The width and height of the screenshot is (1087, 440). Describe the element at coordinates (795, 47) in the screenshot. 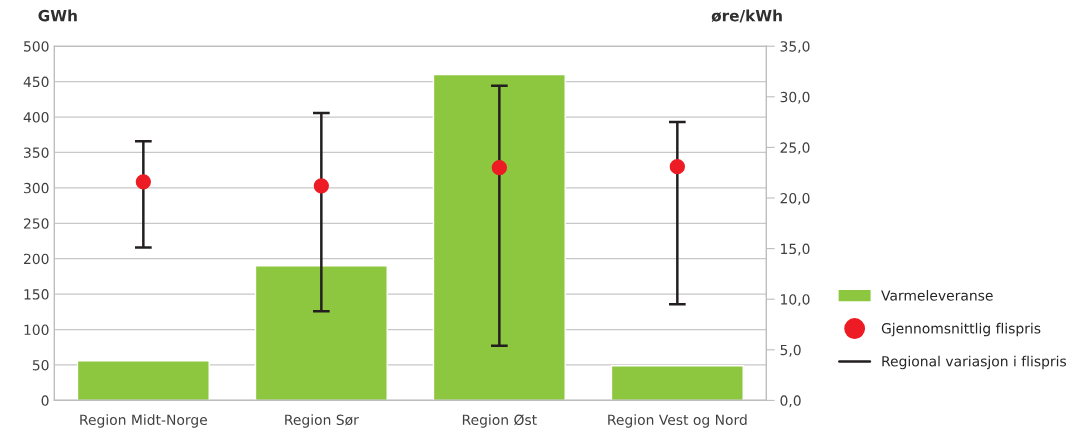

I see `y2-tick-label: 35,0` at that location.